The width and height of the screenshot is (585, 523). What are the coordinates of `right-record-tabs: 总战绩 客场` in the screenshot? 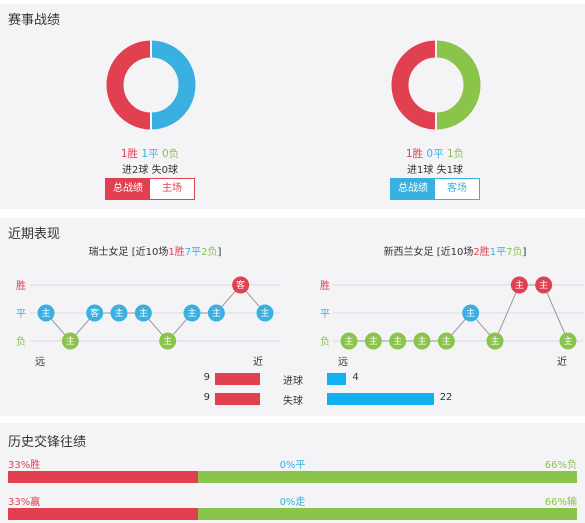 It's located at (435, 189).